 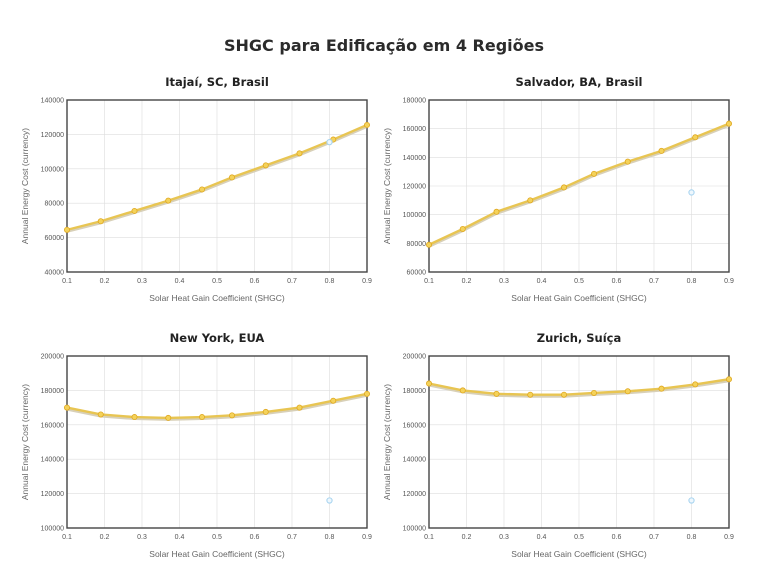 I want to click on panel-title: Zurich, Suíça, so click(x=579, y=338).